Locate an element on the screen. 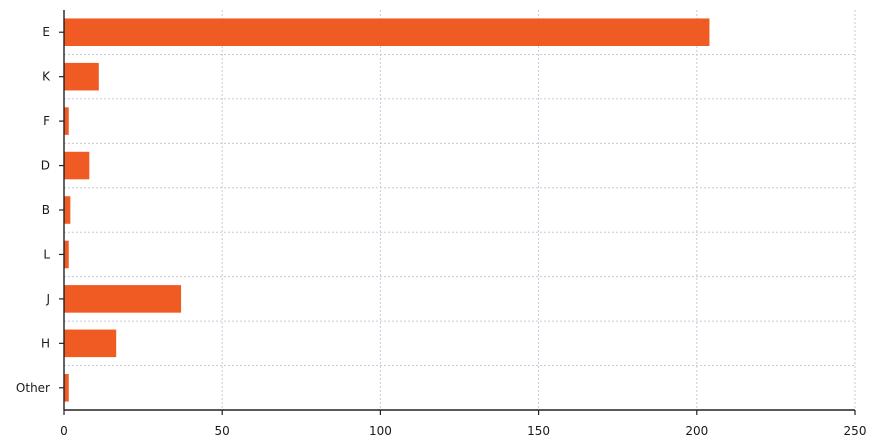 Image resolution: width=875 pixels, height=445 pixels. y-tick-label: K is located at coordinates (46, 77).